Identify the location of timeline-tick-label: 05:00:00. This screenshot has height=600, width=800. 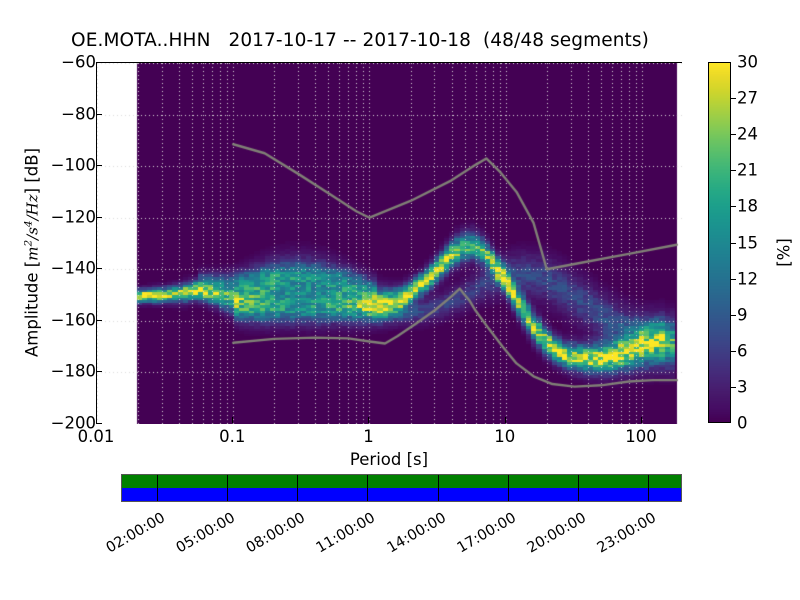
(206, 533).